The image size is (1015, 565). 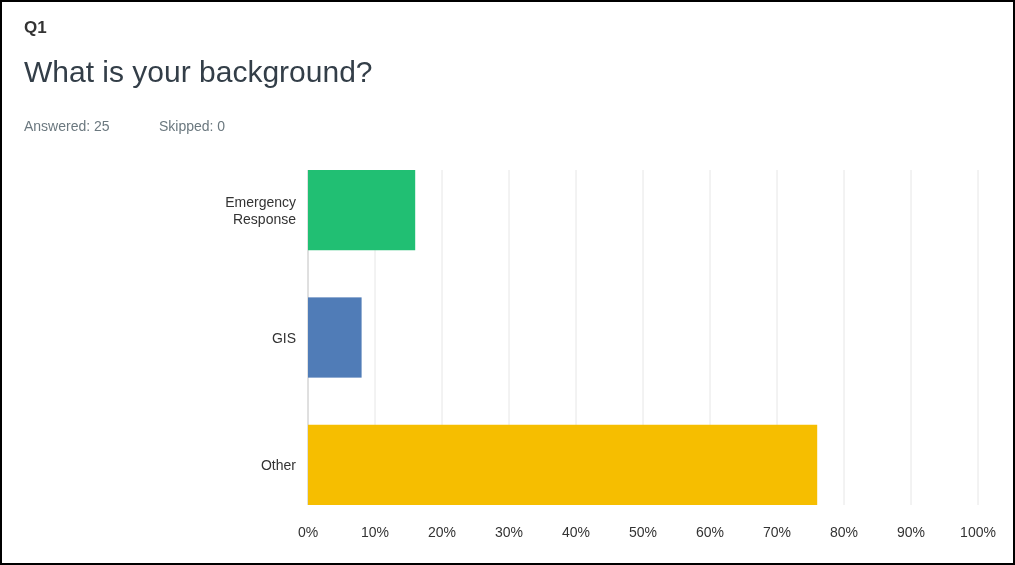 I want to click on x-tick-label: 70%, so click(x=777, y=532).